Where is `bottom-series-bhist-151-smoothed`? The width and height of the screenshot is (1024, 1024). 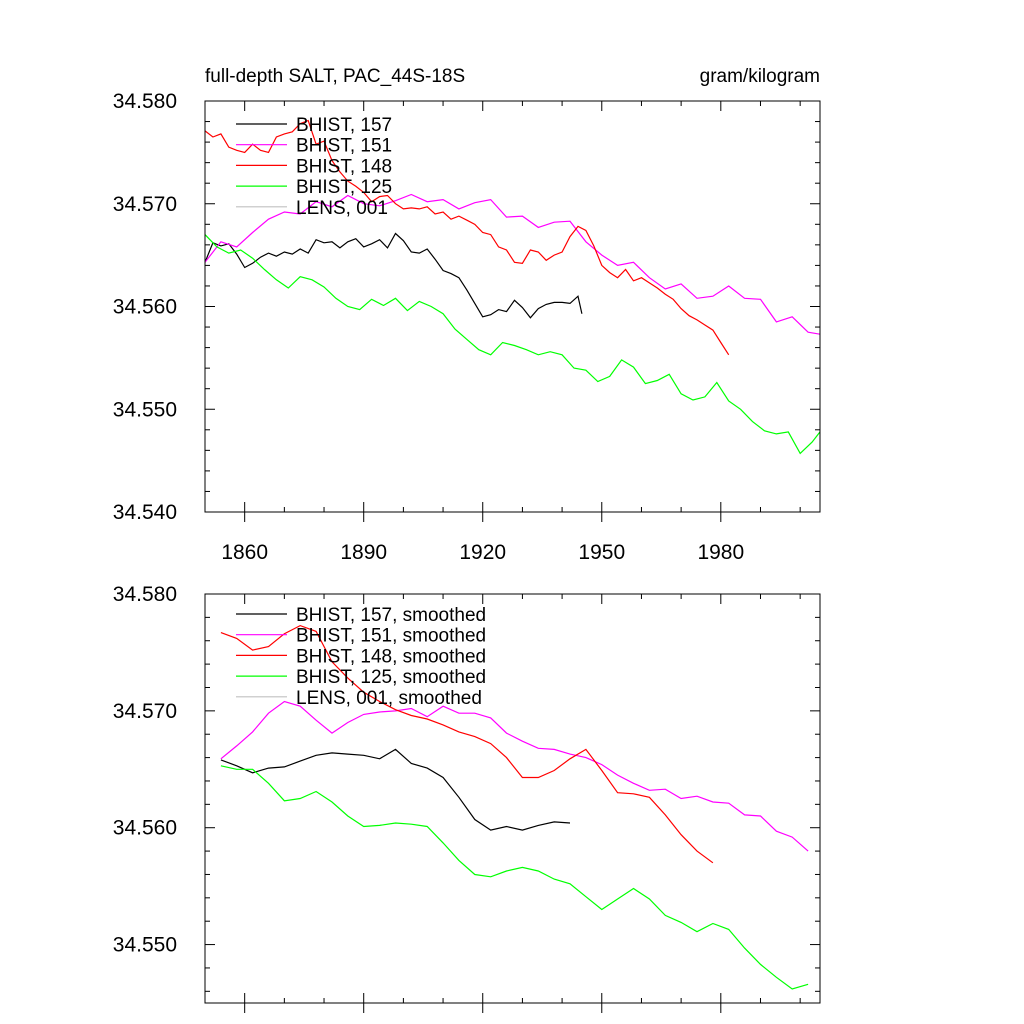
bottom-series-bhist-151-smoothed is located at coordinates (514, 776).